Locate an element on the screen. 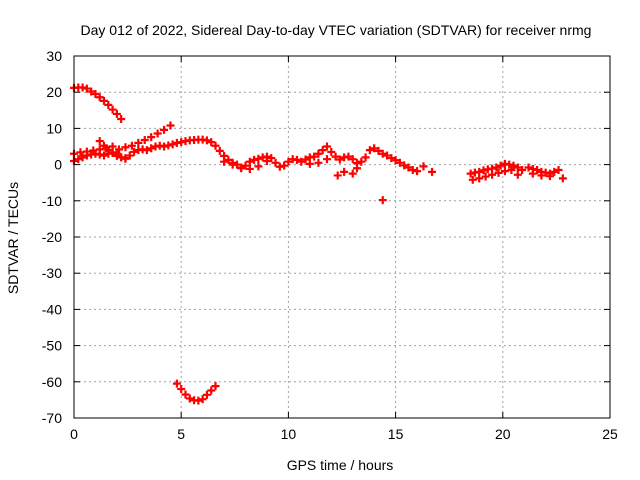 The image size is (640, 480). y-tick-label: 10 is located at coordinates (54, 128).